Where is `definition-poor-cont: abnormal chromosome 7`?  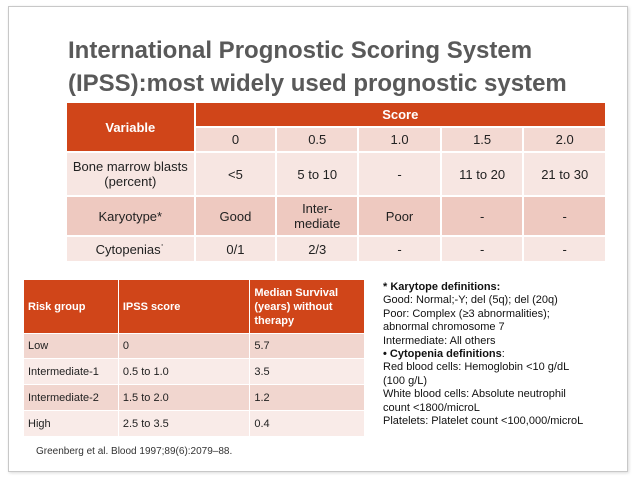 definition-poor-cont: abnormal chromosome 7 is located at coordinates (444, 327).